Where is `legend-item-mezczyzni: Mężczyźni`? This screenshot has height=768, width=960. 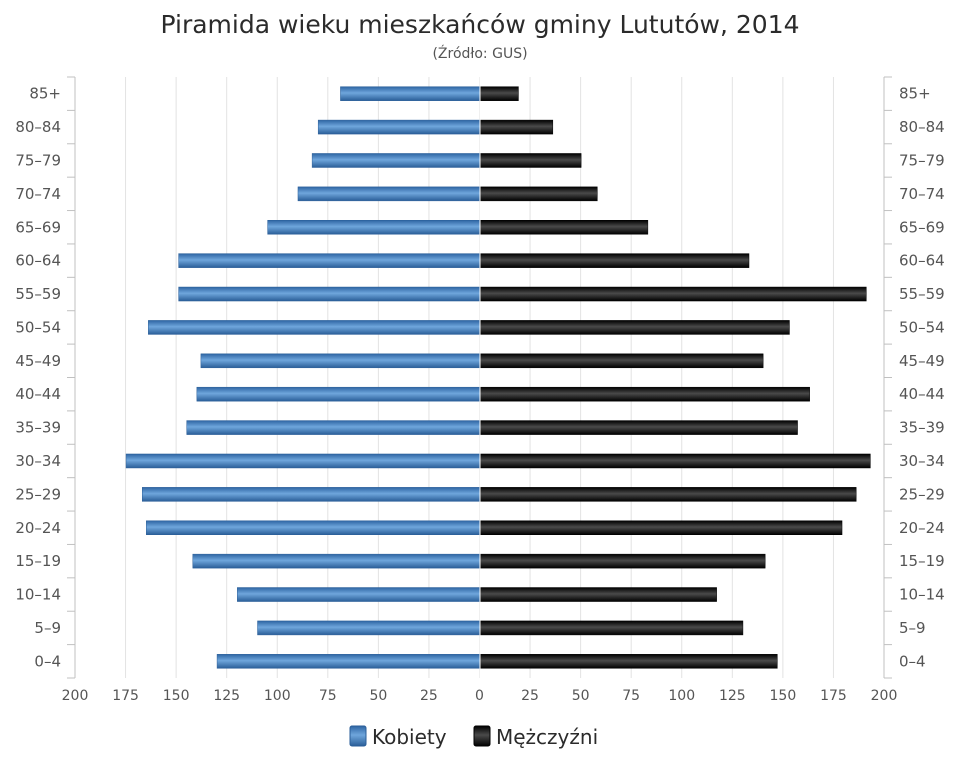
legend-item-mezczyzni: Mężczyźni is located at coordinates (535, 737).